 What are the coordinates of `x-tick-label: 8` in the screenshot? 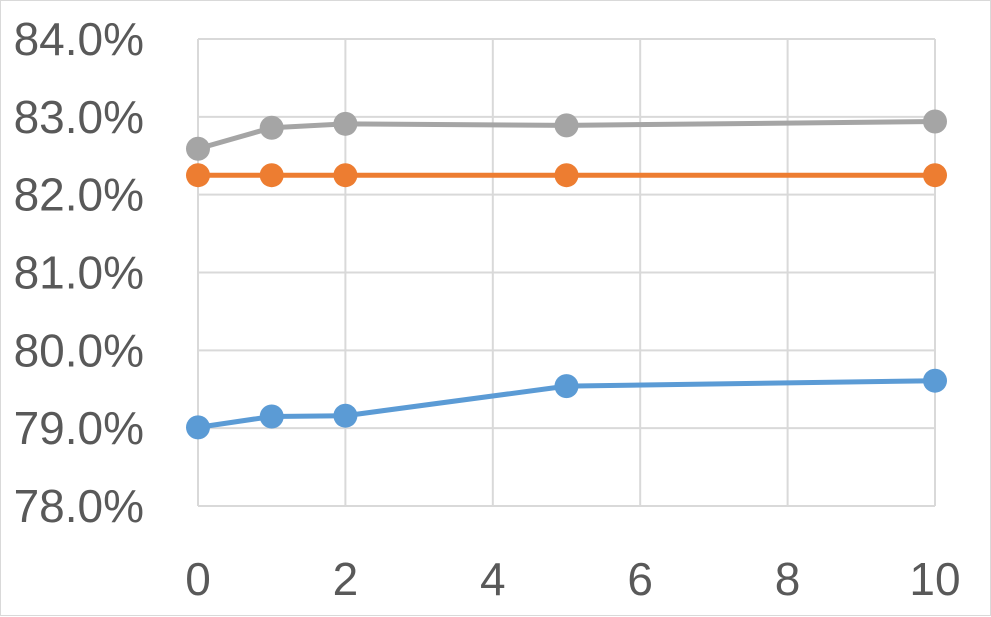 It's located at (788, 579).